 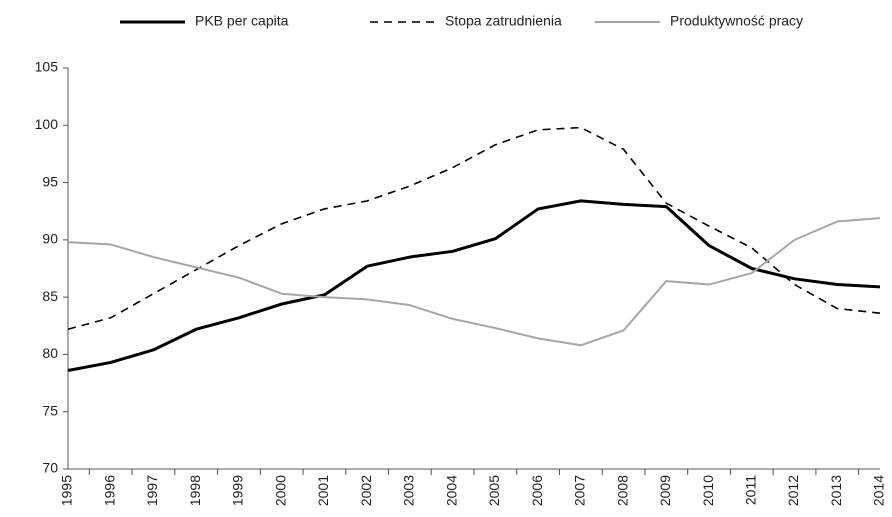 I want to click on x-tick-label: 1995, so click(x=67, y=490).